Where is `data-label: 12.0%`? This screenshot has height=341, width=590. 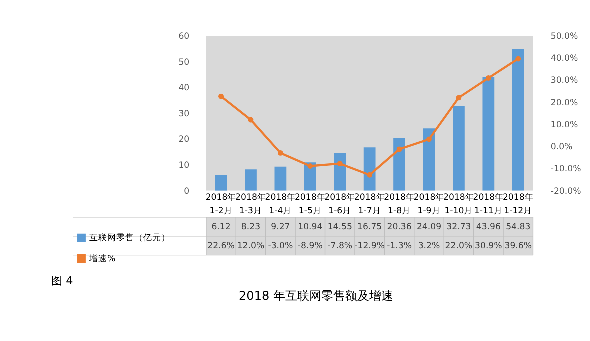
data-label: 12.0% is located at coordinates (251, 246).